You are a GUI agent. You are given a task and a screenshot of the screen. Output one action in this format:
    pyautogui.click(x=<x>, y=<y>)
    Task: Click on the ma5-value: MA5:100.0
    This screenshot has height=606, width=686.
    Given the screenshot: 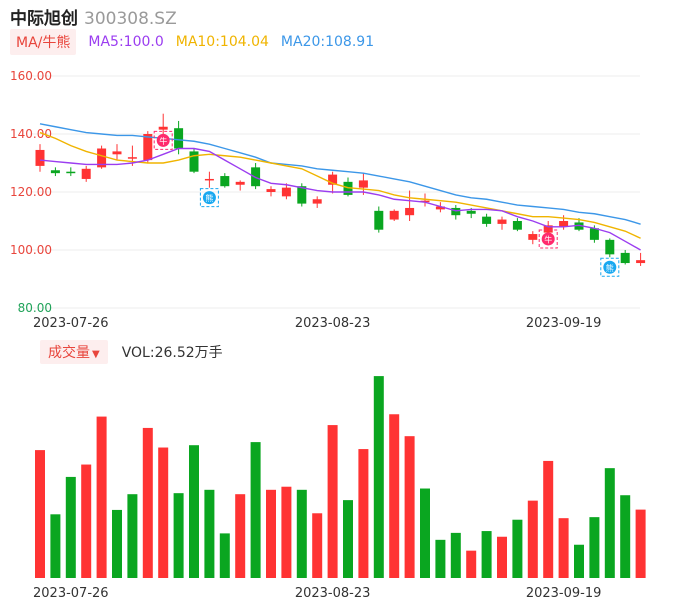 What is the action you would take?
    pyautogui.click(x=126, y=42)
    